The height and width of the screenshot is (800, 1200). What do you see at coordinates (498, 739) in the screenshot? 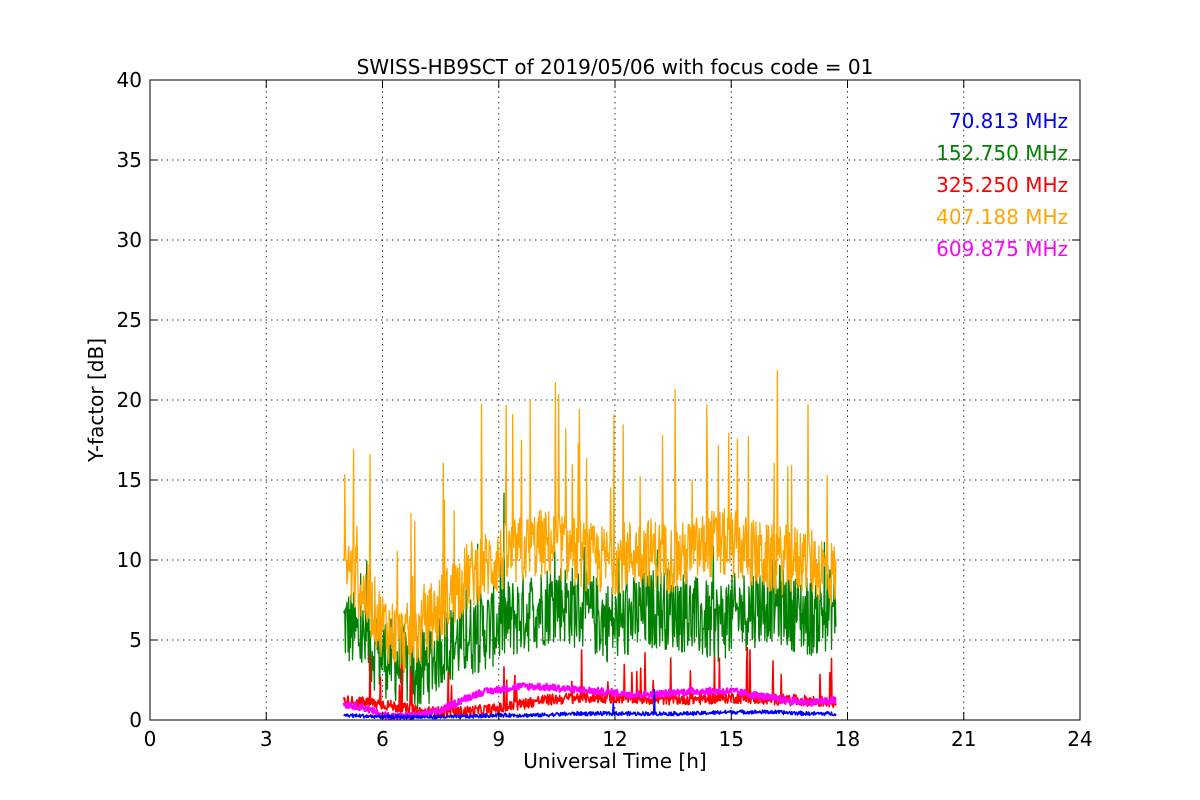
I see `x-tick-label: 9` at bounding box center [498, 739].